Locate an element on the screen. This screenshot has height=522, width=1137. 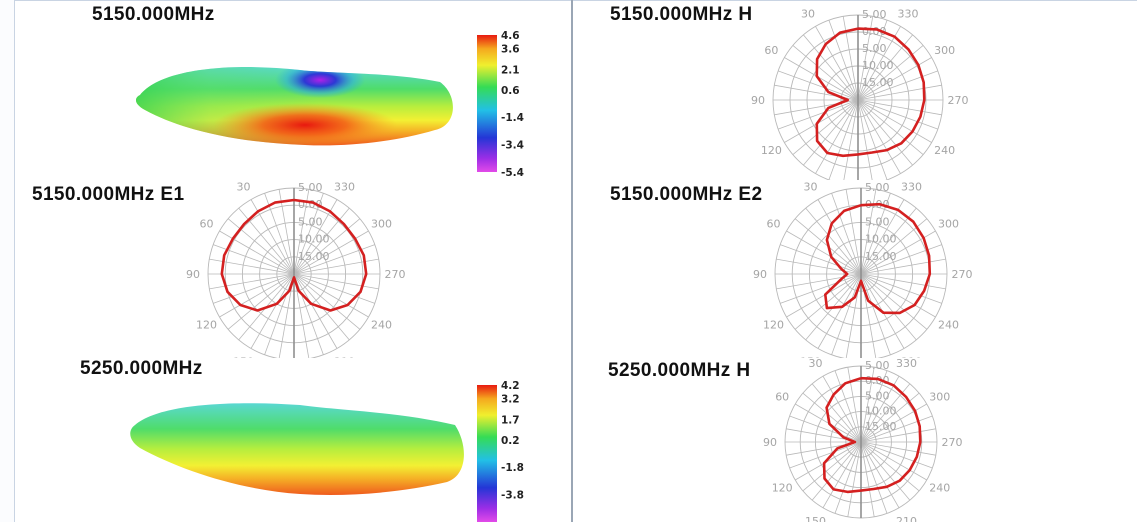
colorbar-tick-label: 4.6 is located at coordinates (510, 36).